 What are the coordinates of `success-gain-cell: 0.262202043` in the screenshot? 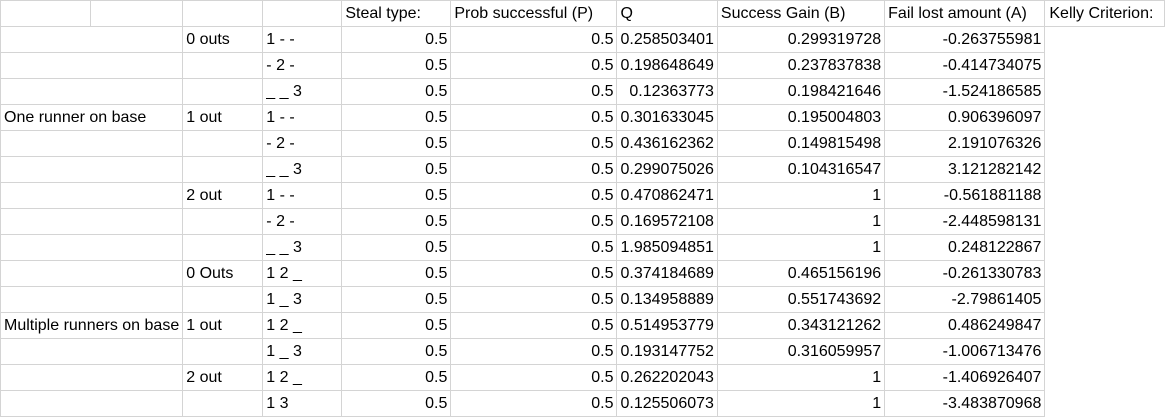 It's located at (667, 377).